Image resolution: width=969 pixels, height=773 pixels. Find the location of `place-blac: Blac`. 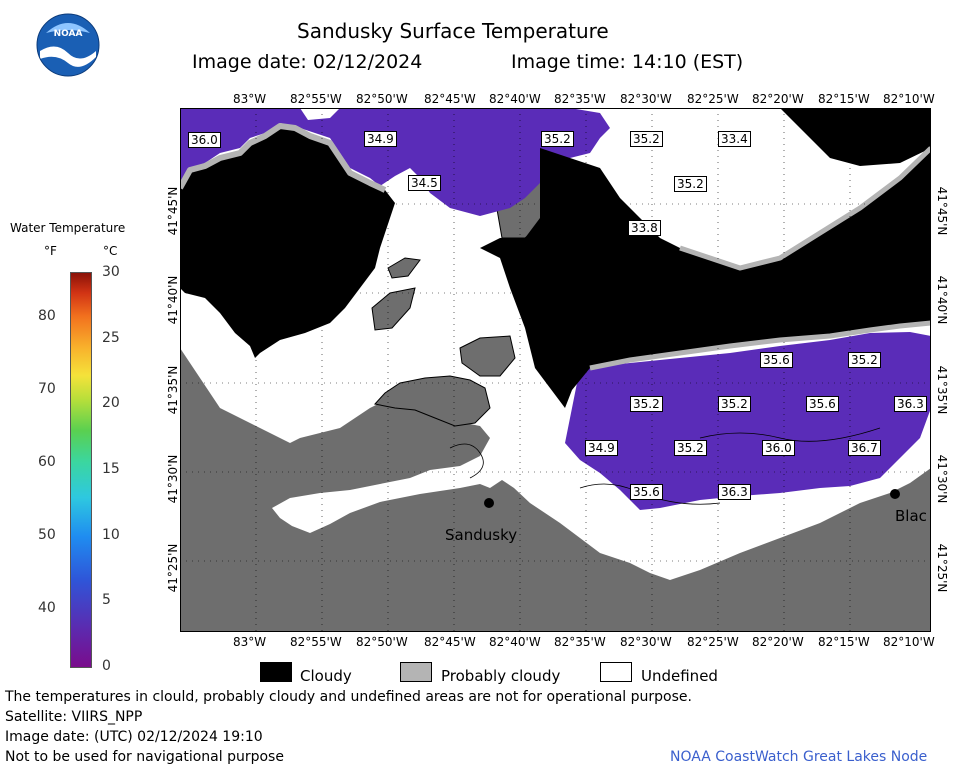

place-blac: Blac is located at coordinates (911, 516).